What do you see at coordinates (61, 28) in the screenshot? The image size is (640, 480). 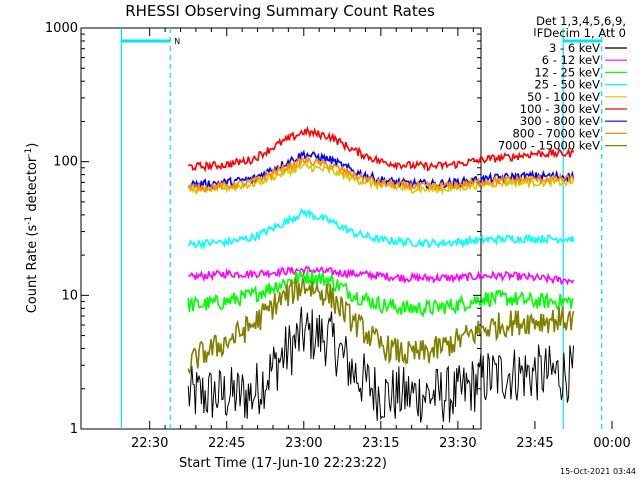 I see `y-tick-label: 1000` at bounding box center [61, 28].